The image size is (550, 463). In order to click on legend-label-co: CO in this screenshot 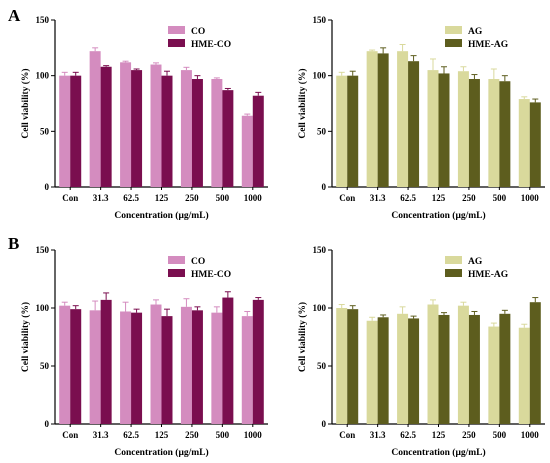, I will do `click(198, 32)`.